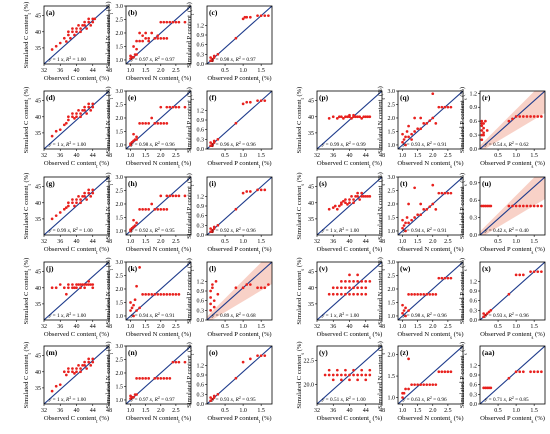  Describe the element at coordinates (464, 375) in the screenshot. I see `y-axis-title: Simulated P contents (%)` at that location.